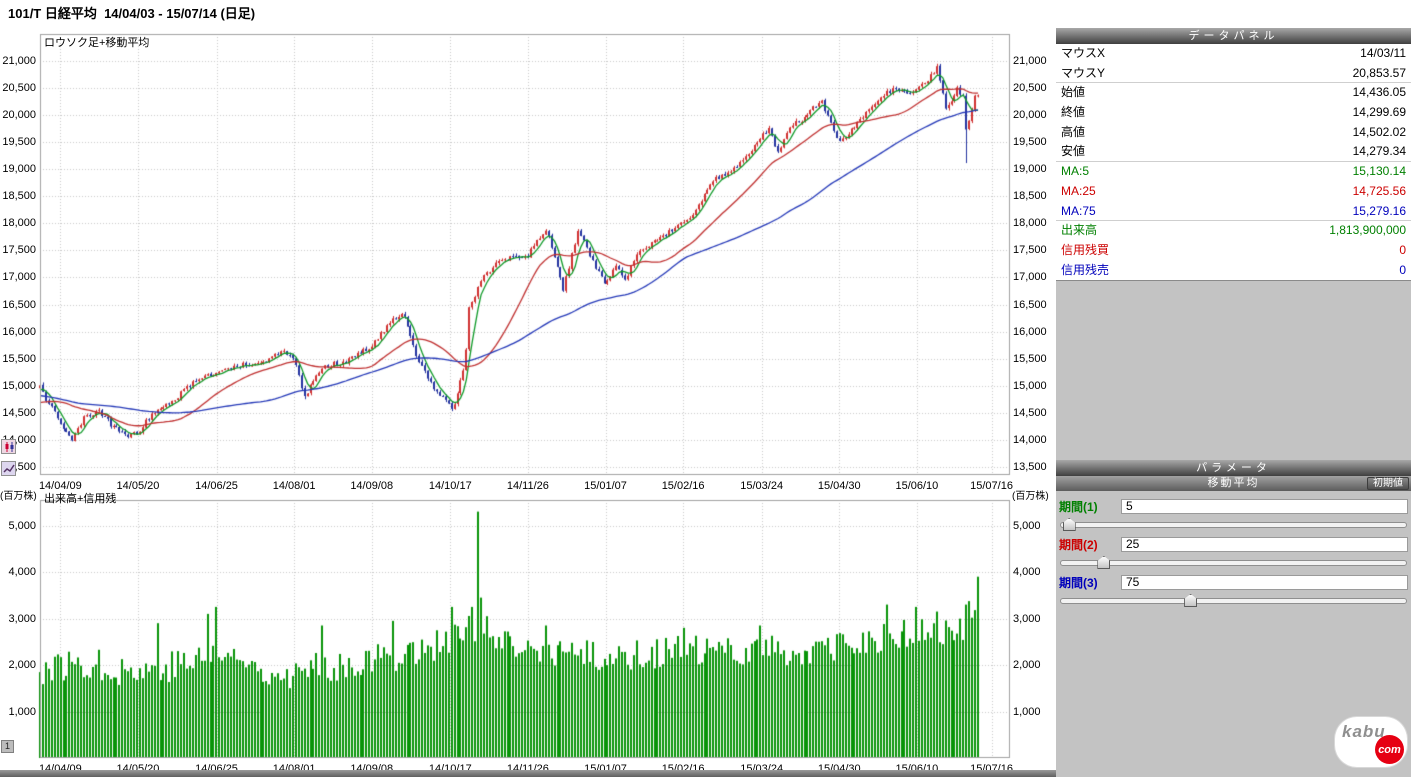  What do you see at coordinates (1233, 152) in the screenshot?
I see `data-panel-row: 安値 14,279.34` at bounding box center [1233, 152].